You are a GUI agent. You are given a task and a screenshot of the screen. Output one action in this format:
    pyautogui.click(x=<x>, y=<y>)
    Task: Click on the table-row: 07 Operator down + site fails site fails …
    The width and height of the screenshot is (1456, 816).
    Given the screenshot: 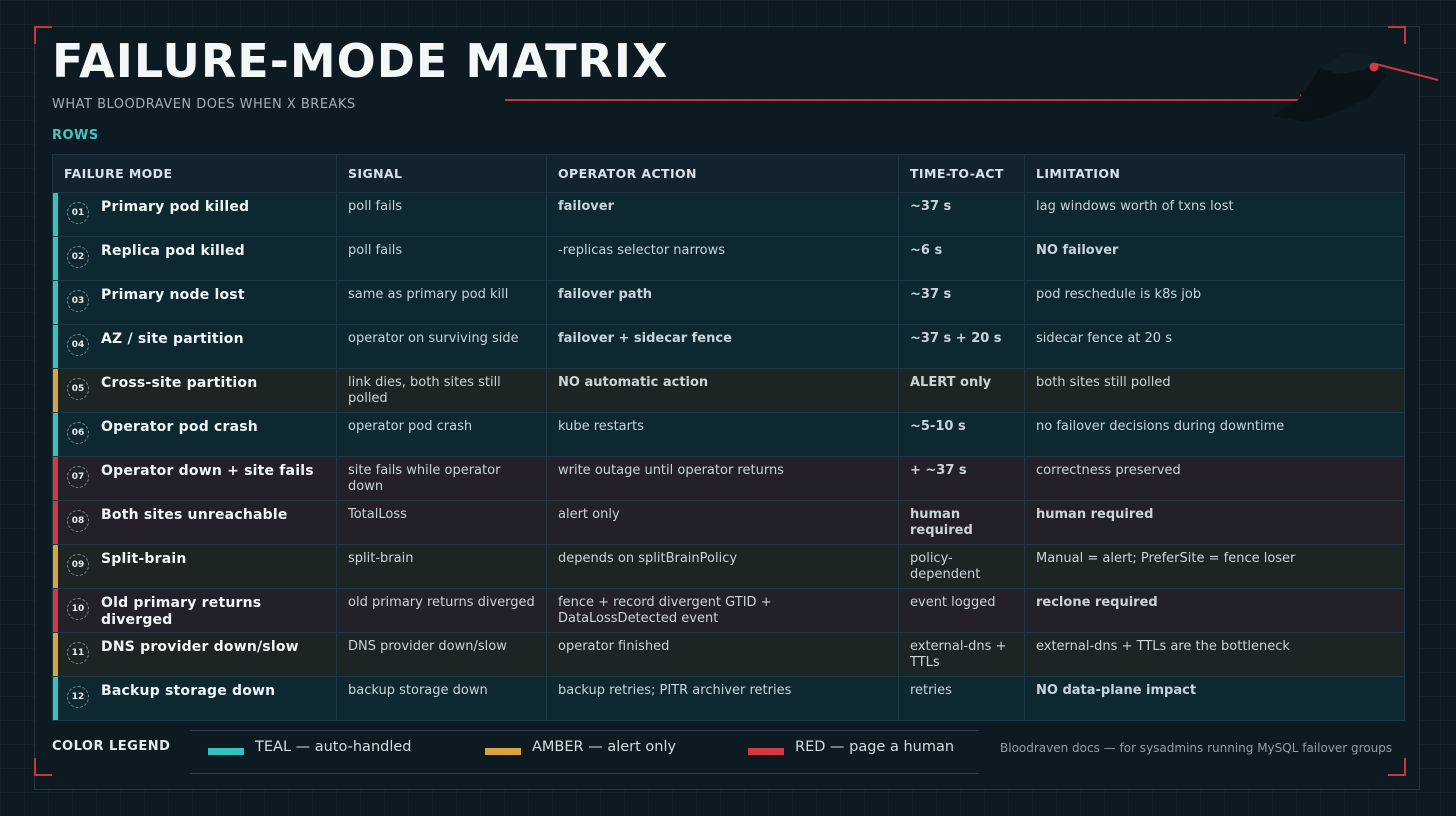 What is the action you would take?
    pyautogui.click(x=728, y=478)
    